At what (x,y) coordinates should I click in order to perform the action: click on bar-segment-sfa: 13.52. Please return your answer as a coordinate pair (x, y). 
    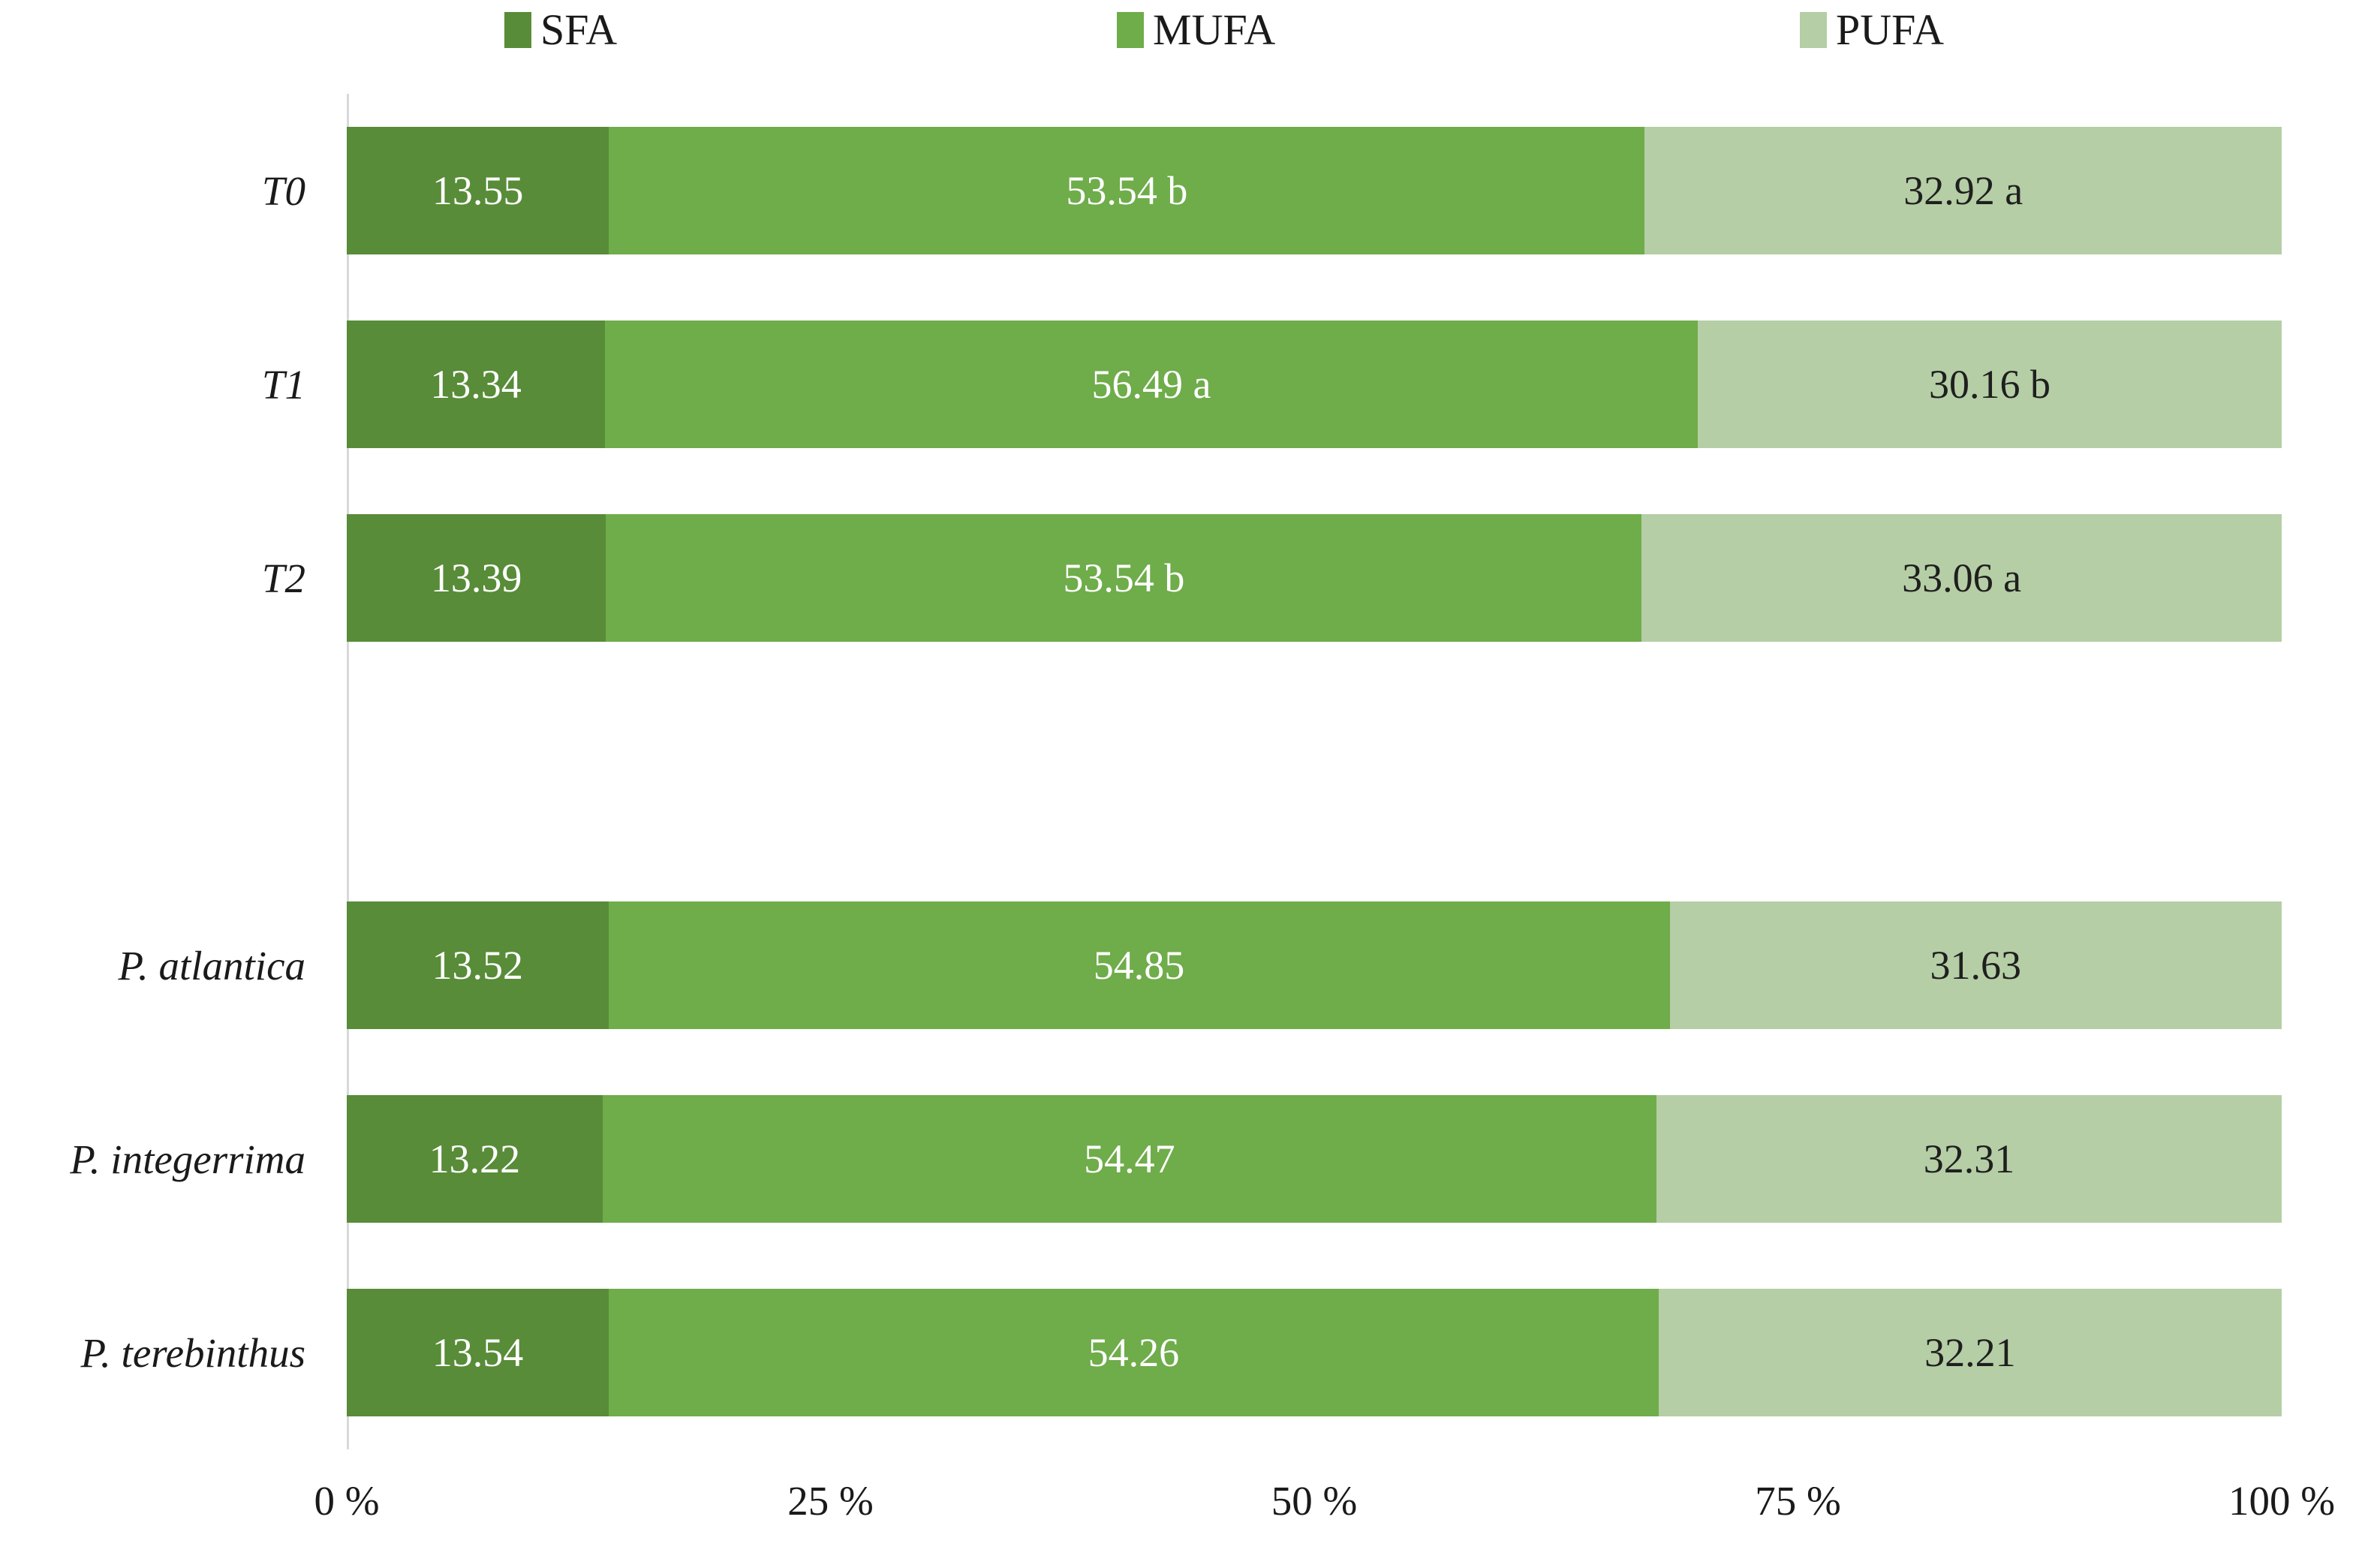
    Looking at the image, I should click on (478, 965).